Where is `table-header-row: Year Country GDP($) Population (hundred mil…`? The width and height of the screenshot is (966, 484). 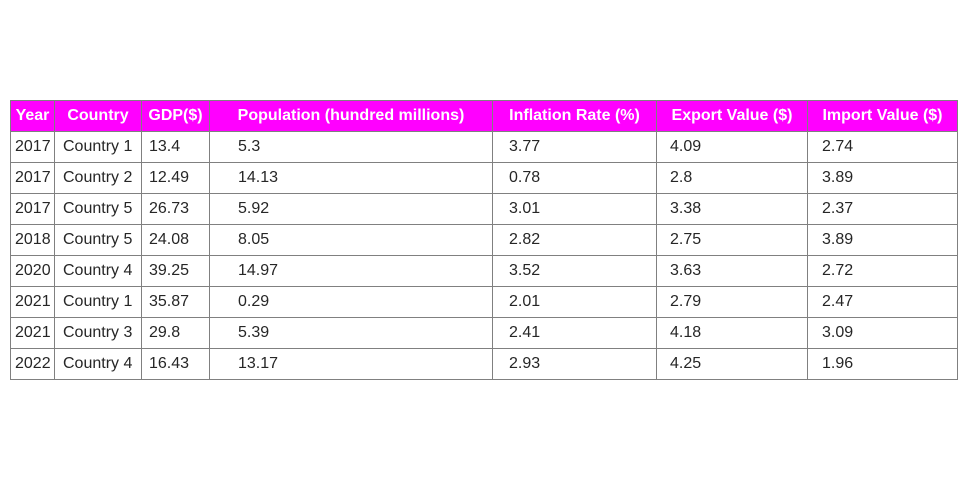 table-header-row: Year Country GDP($) Population (hundred mil… is located at coordinates (484, 116).